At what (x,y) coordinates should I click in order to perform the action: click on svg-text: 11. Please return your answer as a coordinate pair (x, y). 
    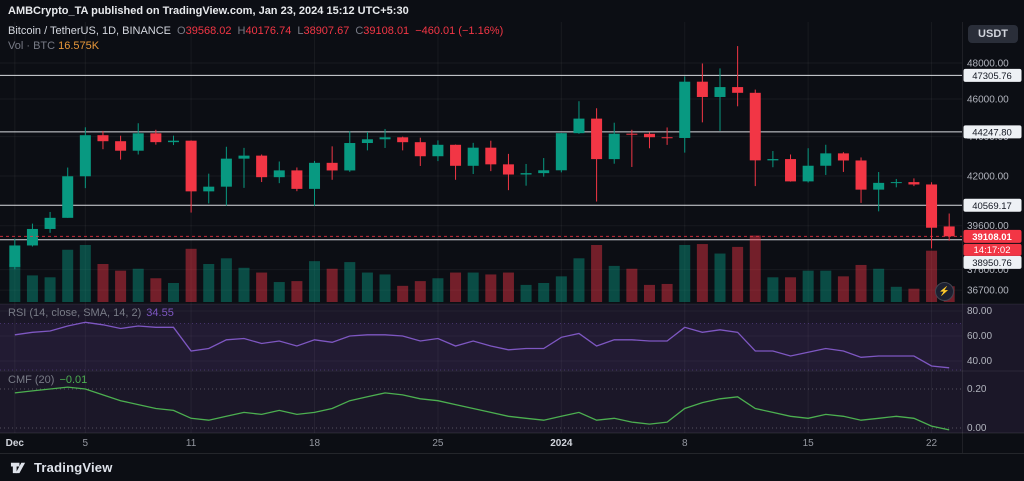
    Looking at the image, I should click on (191, 443).